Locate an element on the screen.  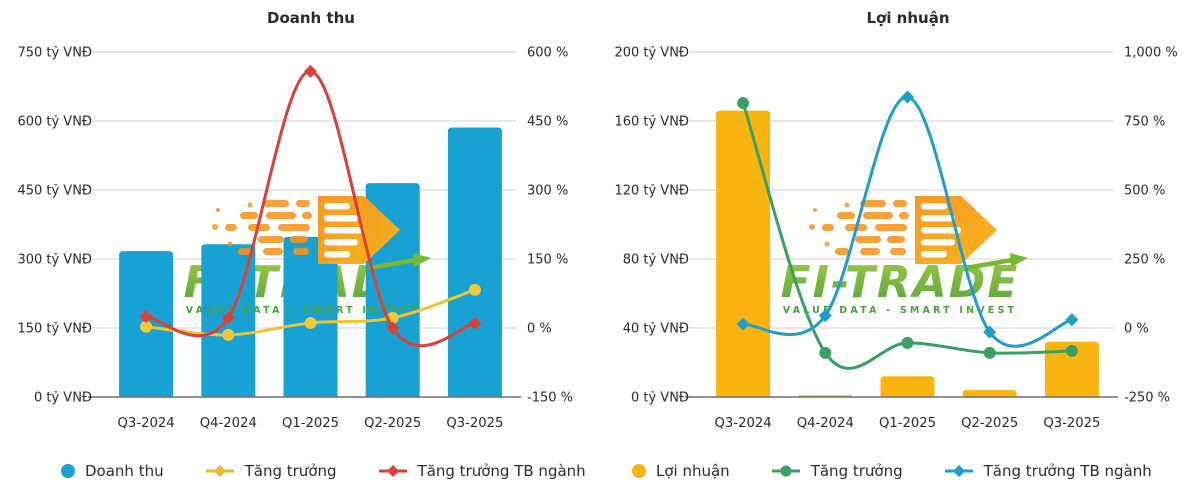
svg-text: 150 % is located at coordinates (547, 260).